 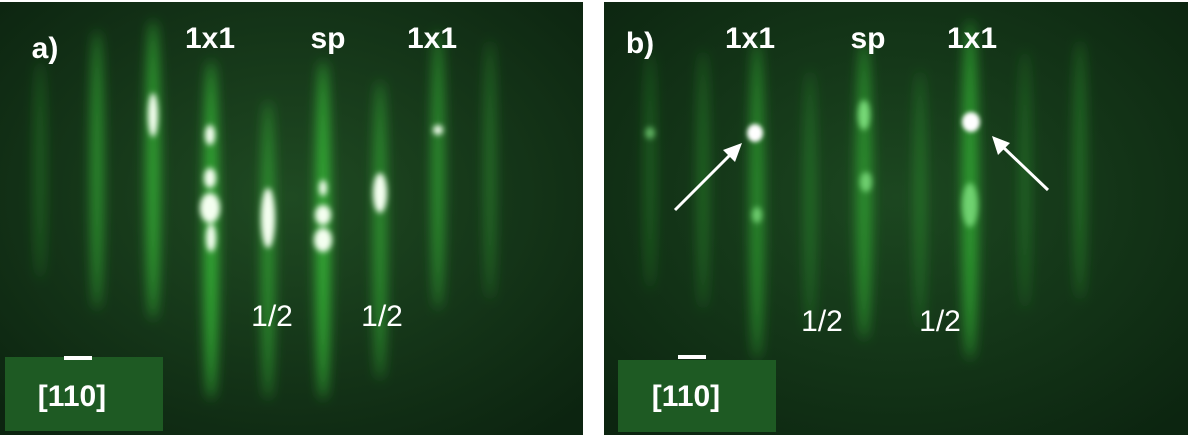 What do you see at coordinates (861, 174) in the screenshot?
I see `arrows` at bounding box center [861, 174].